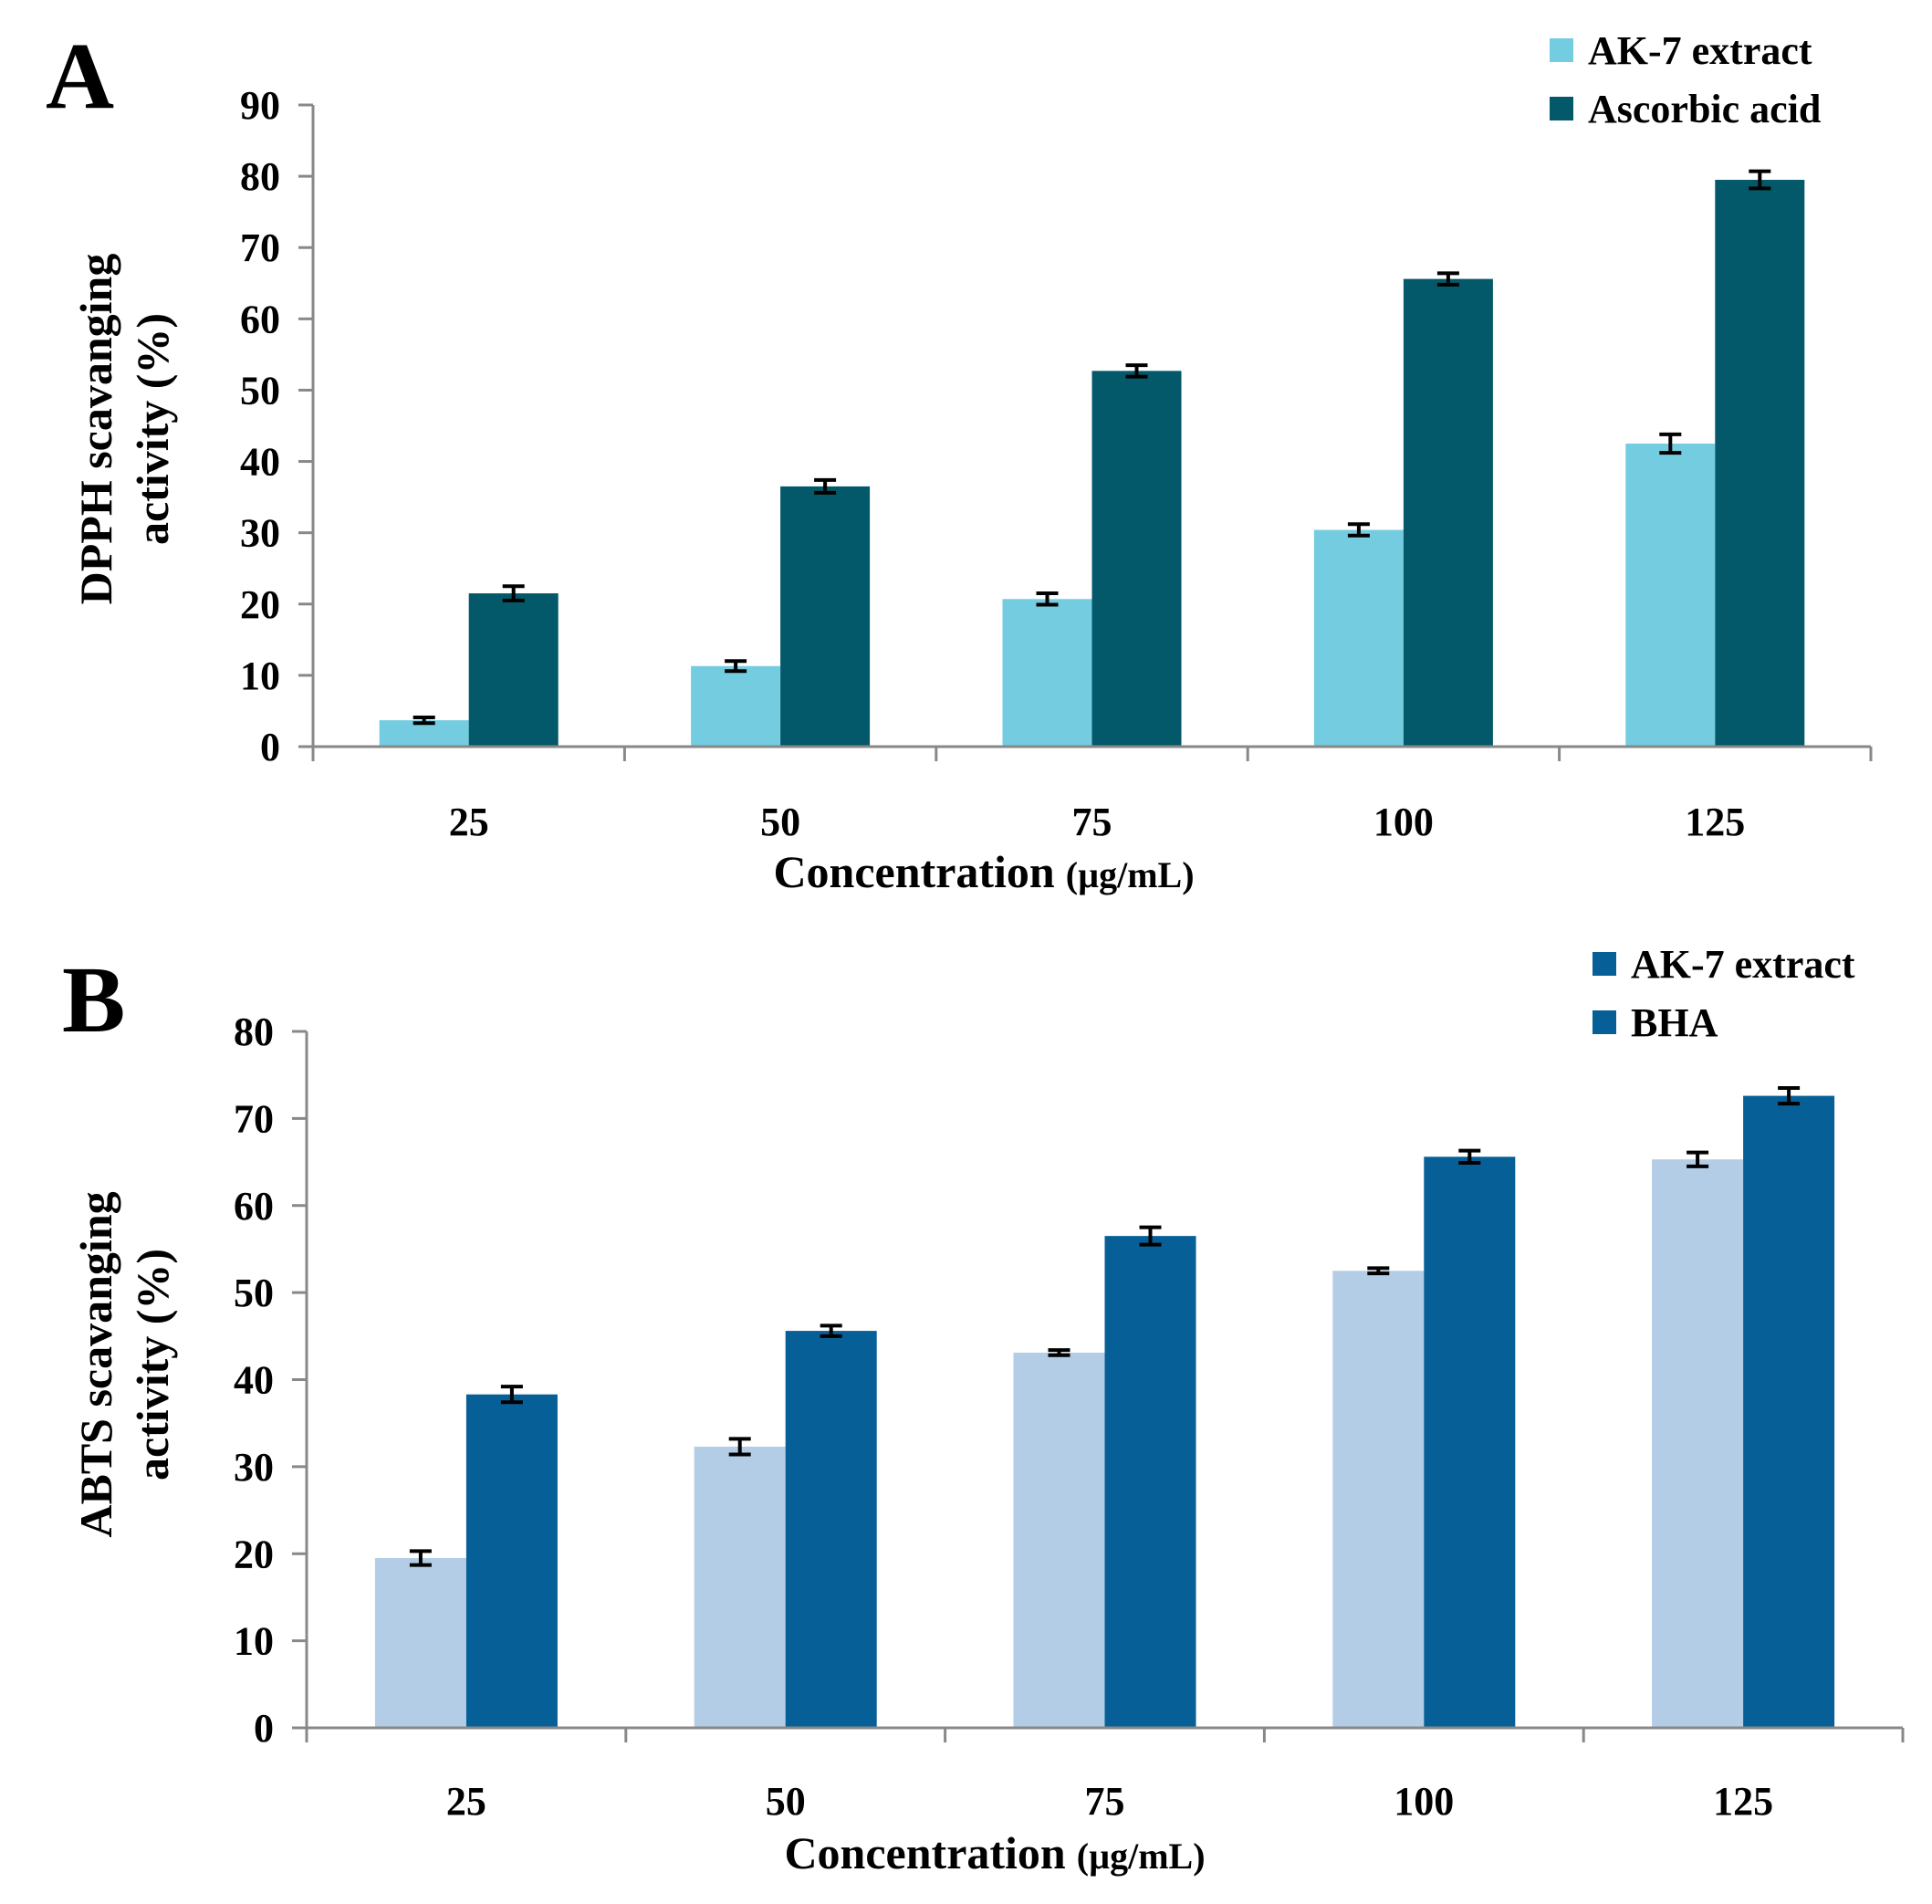  What do you see at coordinates (260, 177) in the screenshot?
I see `y-tick-label: 80` at bounding box center [260, 177].